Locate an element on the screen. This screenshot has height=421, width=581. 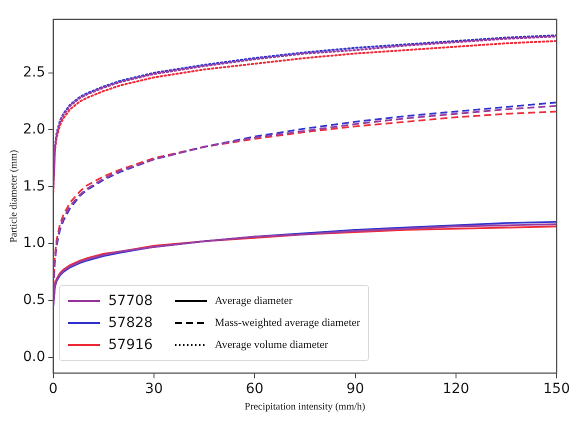
x-axis-title: Precipitation intensity (mm/h) is located at coordinates (305, 407).